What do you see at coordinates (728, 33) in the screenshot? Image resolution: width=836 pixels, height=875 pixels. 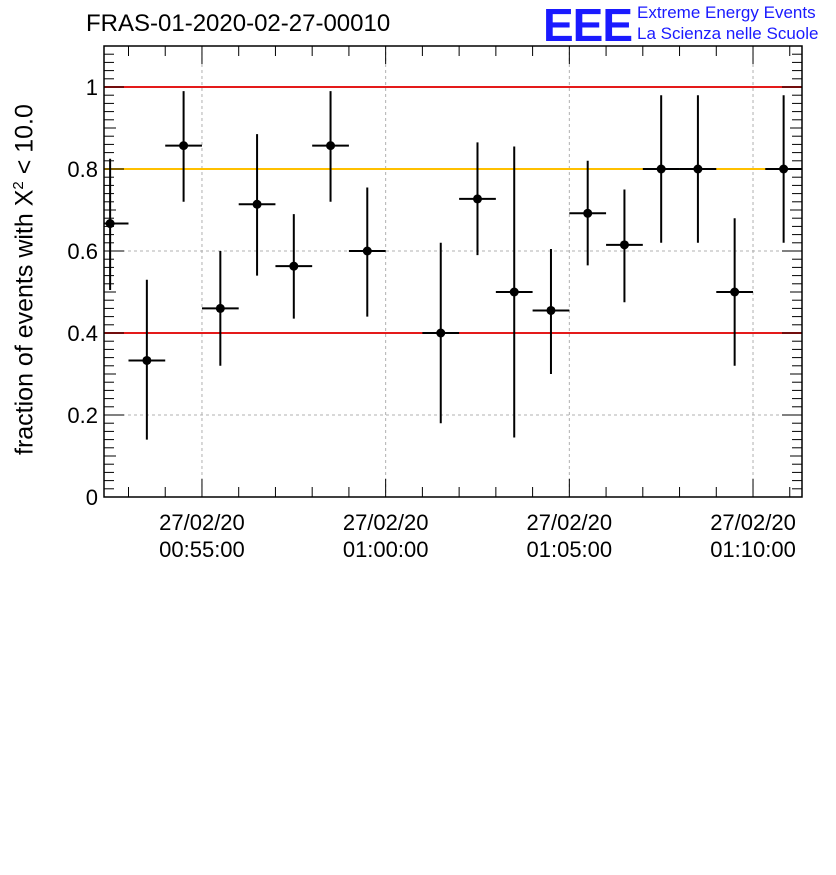 I see `logo-subtitle-line2: La Scienza nelle Scuole` at bounding box center [728, 33].